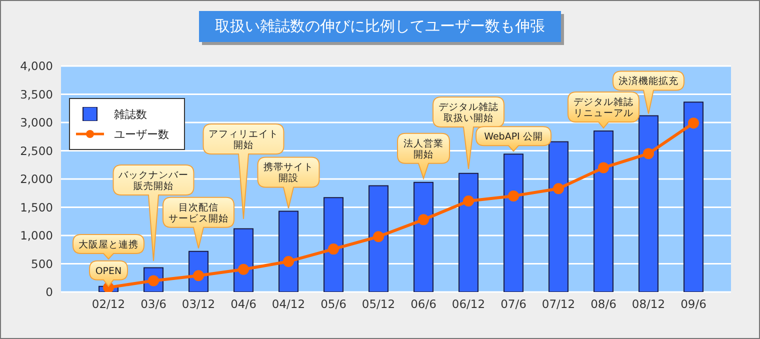 The height and width of the screenshot is (339, 760). Describe the element at coordinates (36, 94) in the screenshot. I see `y-tick-label: 3,500` at that location.